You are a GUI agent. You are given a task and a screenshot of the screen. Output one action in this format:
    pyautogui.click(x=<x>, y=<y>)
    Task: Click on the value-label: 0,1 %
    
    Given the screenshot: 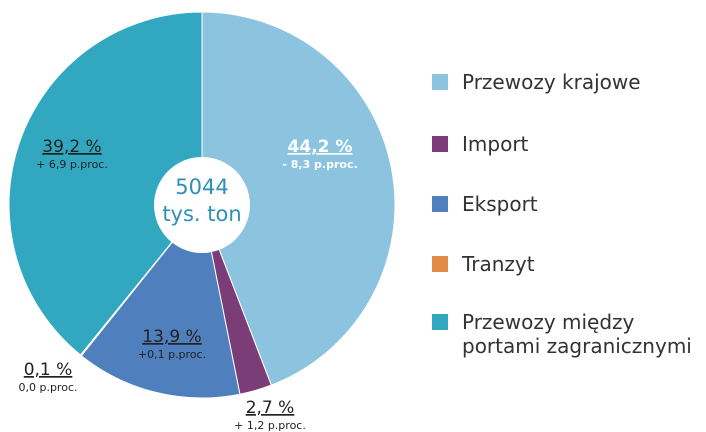 What is the action you would take?
    pyautogui.click(x=48, y=370)
    